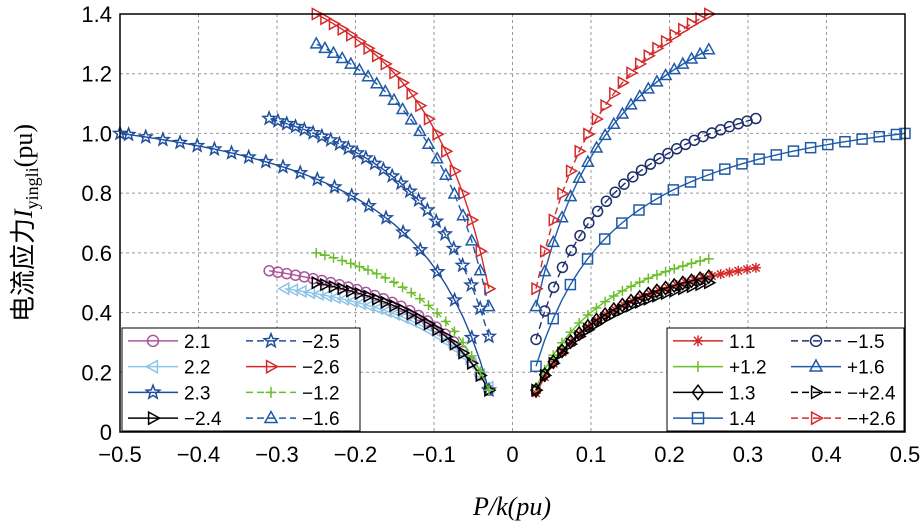 The height and width of the screenshot is (525, 922). Describe the element at coordinates (197, 368) in the screenshot. I see `legend-label: 2.2` at that location.